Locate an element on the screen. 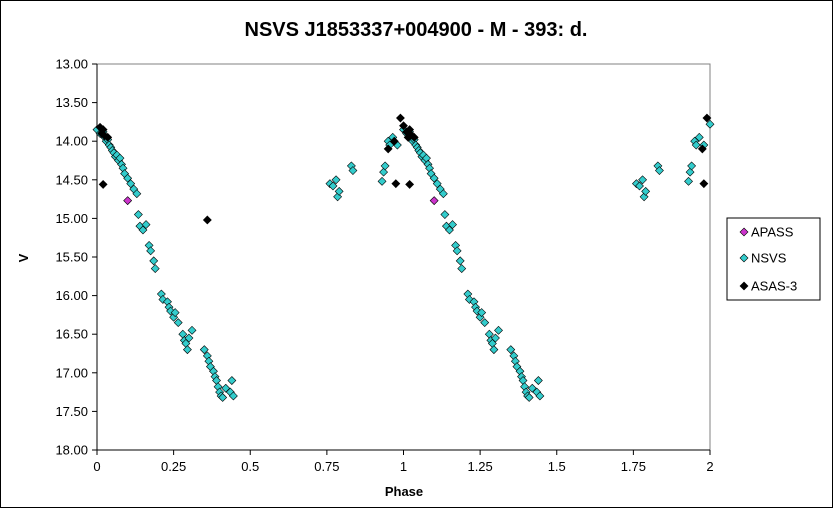 Image resolution: width=833 pixels, height=508 pixels. x-tick-label: 1.5 is located at coordinates (557, 466).